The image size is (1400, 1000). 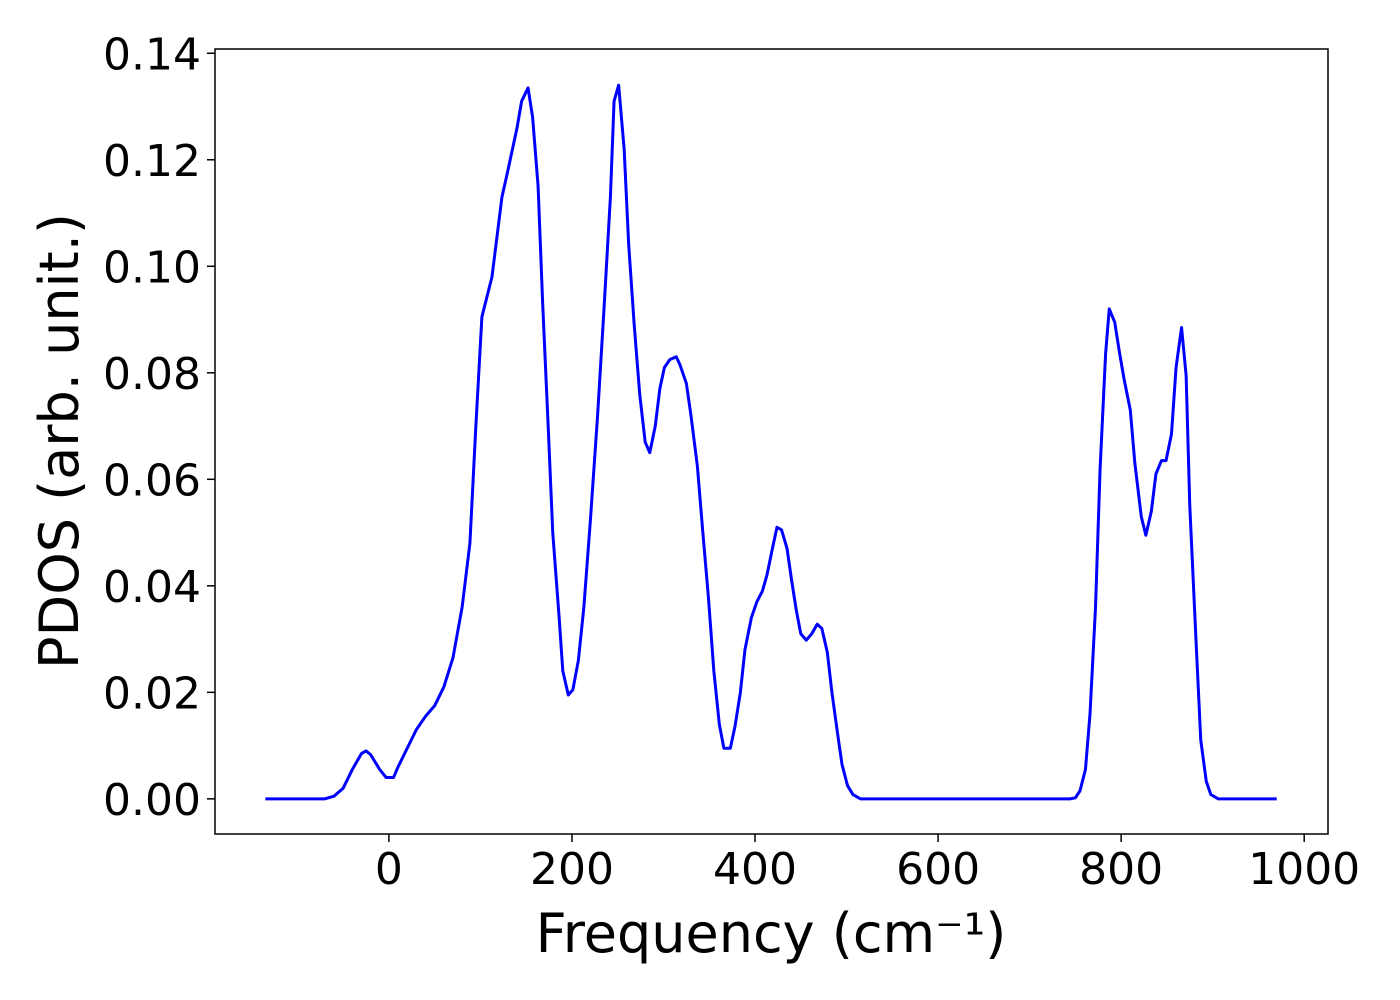 I want to click on y-tick-label: 0.06, so click(x=152, y=480).